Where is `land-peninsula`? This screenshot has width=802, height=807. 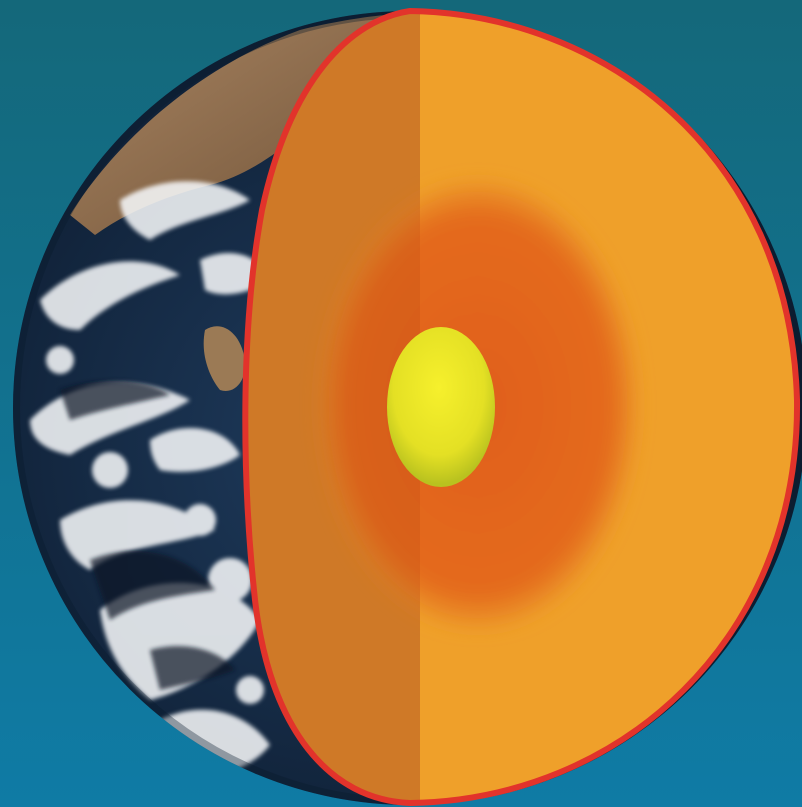 land-peninsula is located at coordinates (224, 358).